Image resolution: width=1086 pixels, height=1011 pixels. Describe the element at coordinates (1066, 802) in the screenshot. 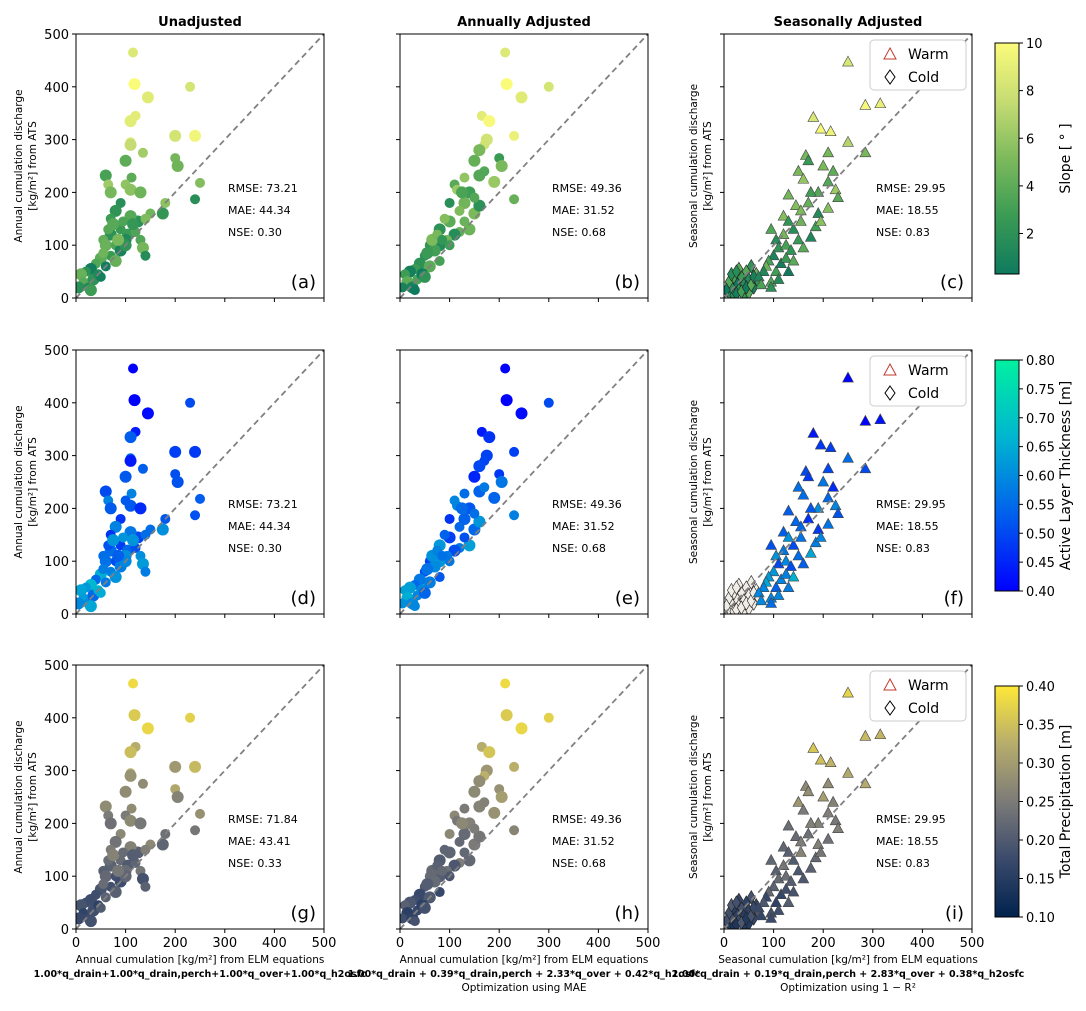

I see `colorbar-label: Total Precipitation [m]` at that location.